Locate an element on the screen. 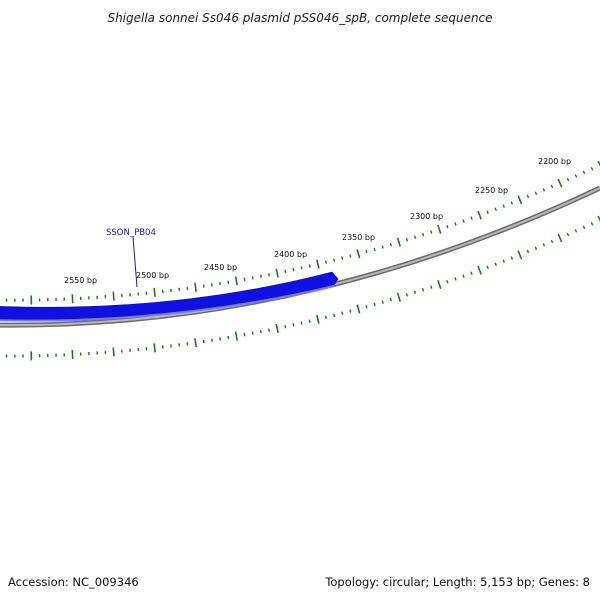 The image size is (600, 600). tick-label-2450: 2450 bp is located at coordinates (220, 267).